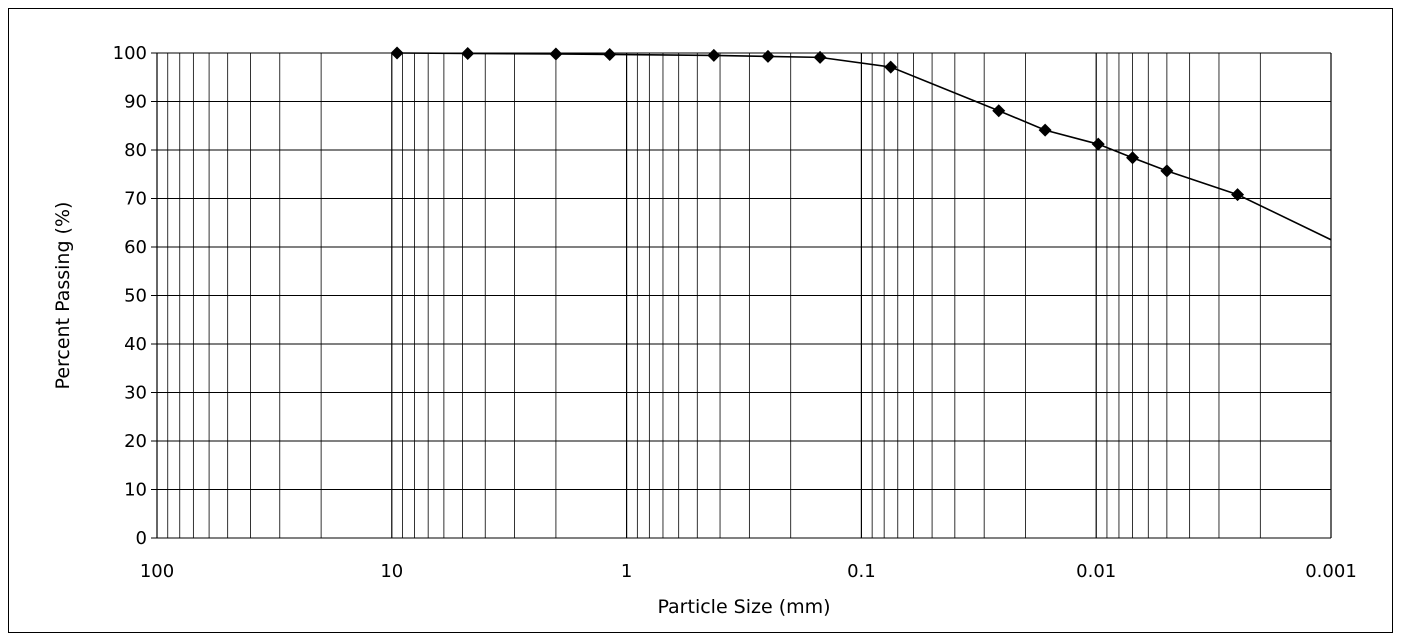  I want to click on y-tick-label: 70, so click(135, 199).